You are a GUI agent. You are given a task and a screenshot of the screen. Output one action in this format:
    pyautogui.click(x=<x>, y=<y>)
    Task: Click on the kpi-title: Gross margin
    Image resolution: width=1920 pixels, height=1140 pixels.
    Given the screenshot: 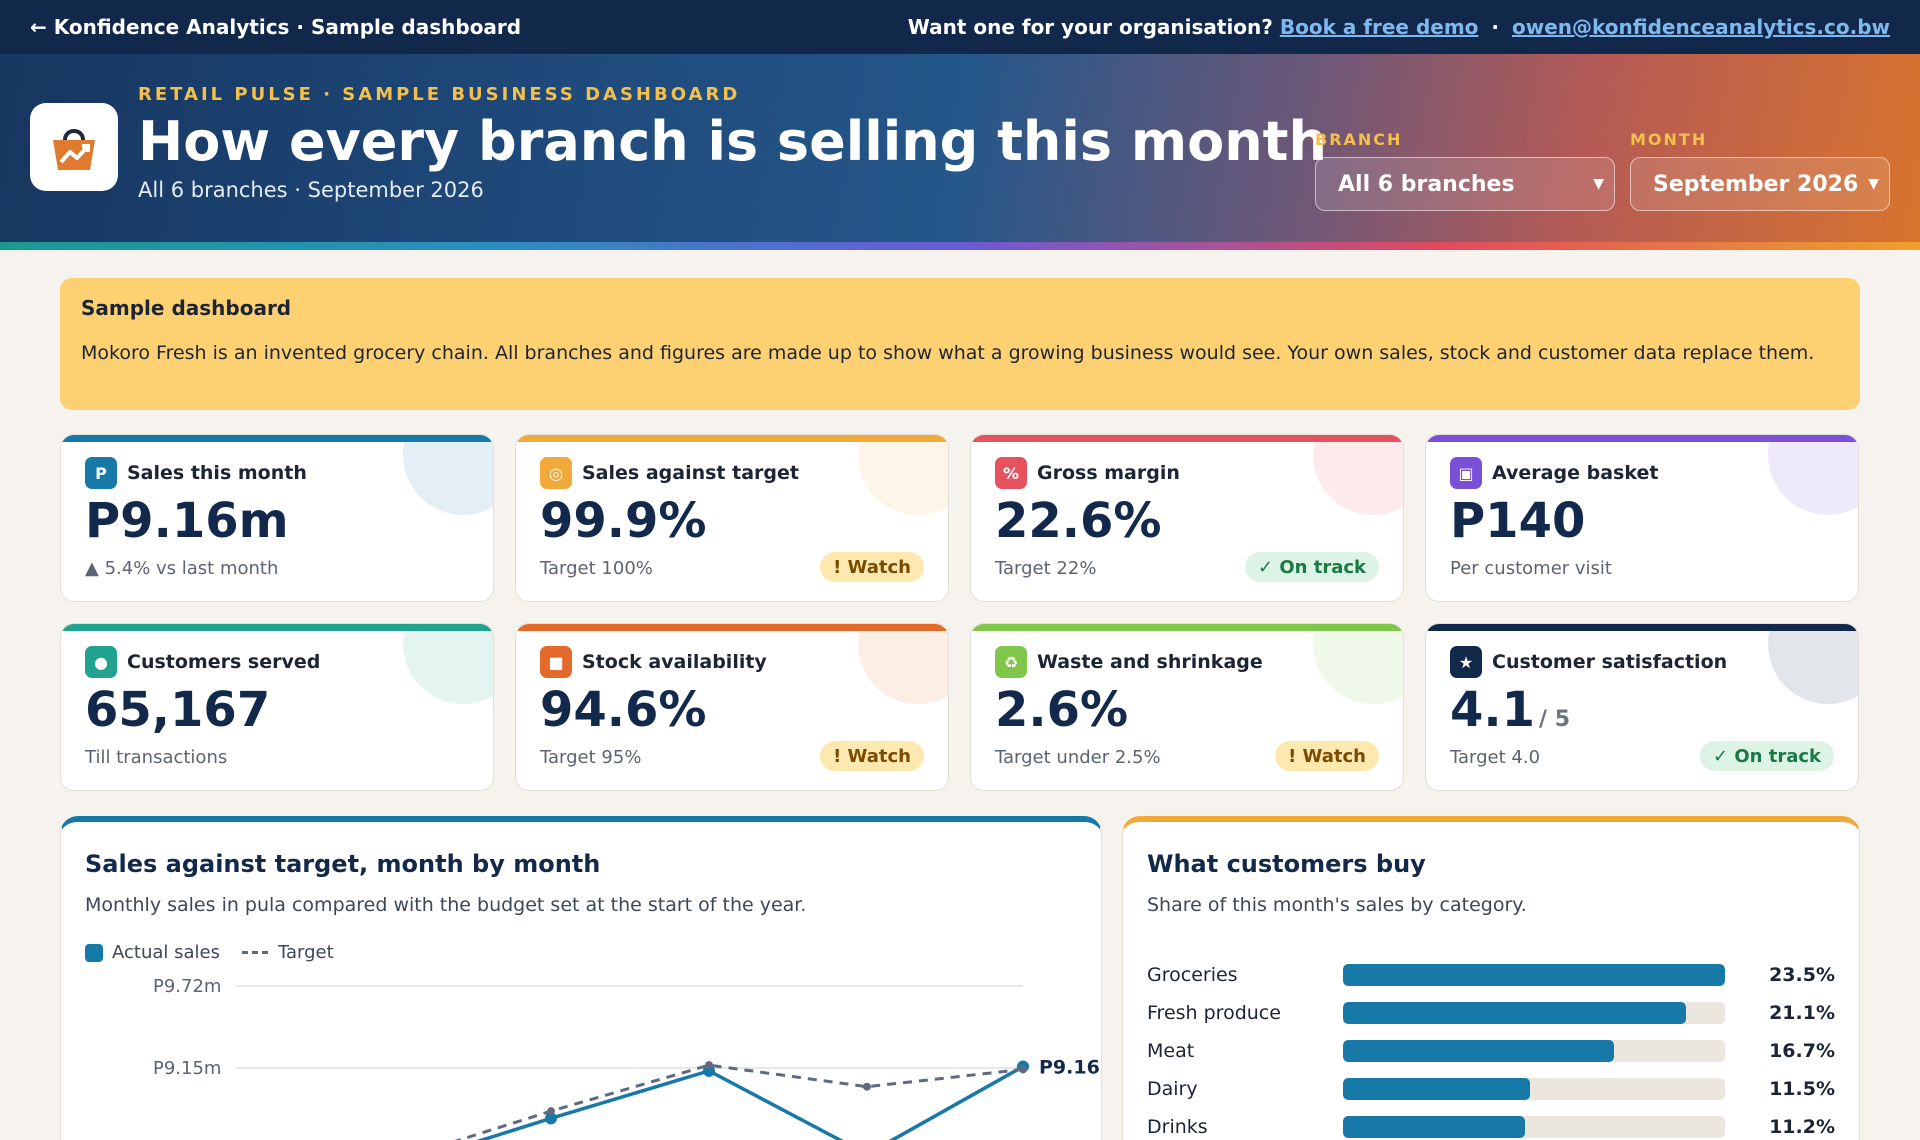 What is the action you would take?
    pyautogui.click(x=1108, y=473)
    